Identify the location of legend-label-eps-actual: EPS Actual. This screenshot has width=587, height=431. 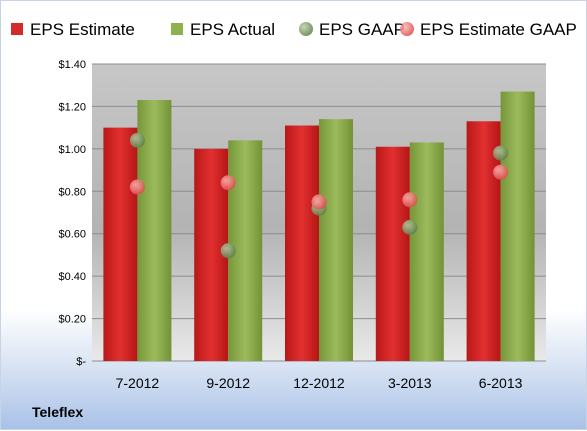
(232, 29).